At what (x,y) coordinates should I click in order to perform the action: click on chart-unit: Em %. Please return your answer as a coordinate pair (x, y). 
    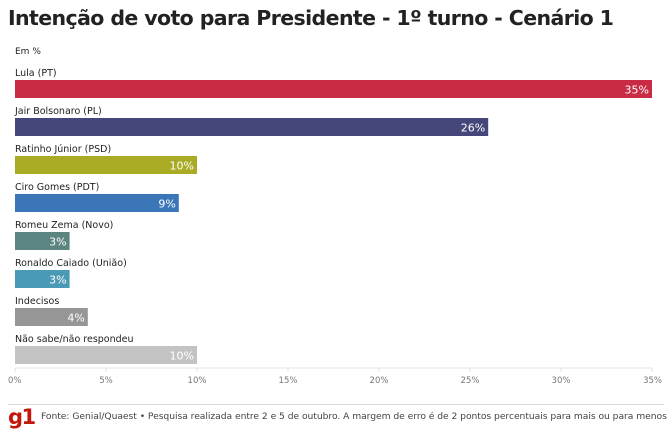
    Looking at the image, I should click on (28, 52).